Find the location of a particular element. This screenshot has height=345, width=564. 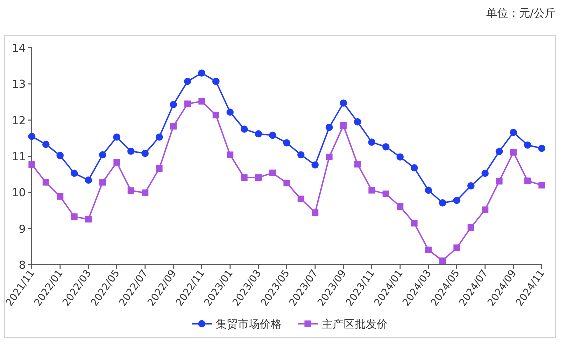

legend-label: 主产区批发价 is located at coordinates (355, 324).